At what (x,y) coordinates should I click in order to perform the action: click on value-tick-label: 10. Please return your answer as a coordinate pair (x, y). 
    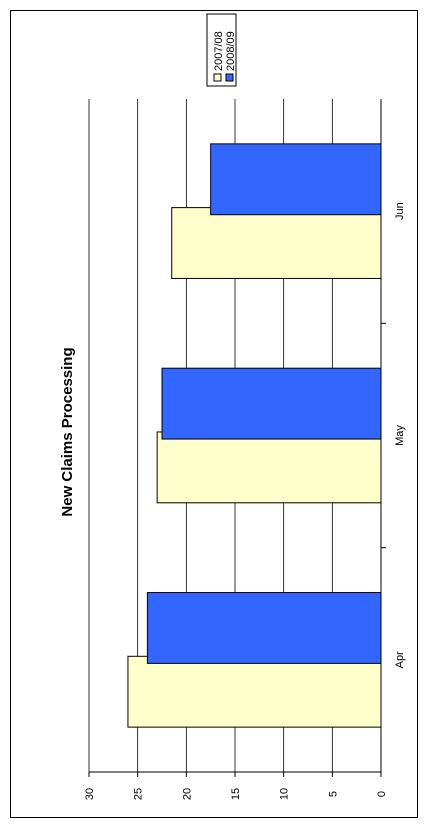
    Looking at the image, I should click on (285, 794).